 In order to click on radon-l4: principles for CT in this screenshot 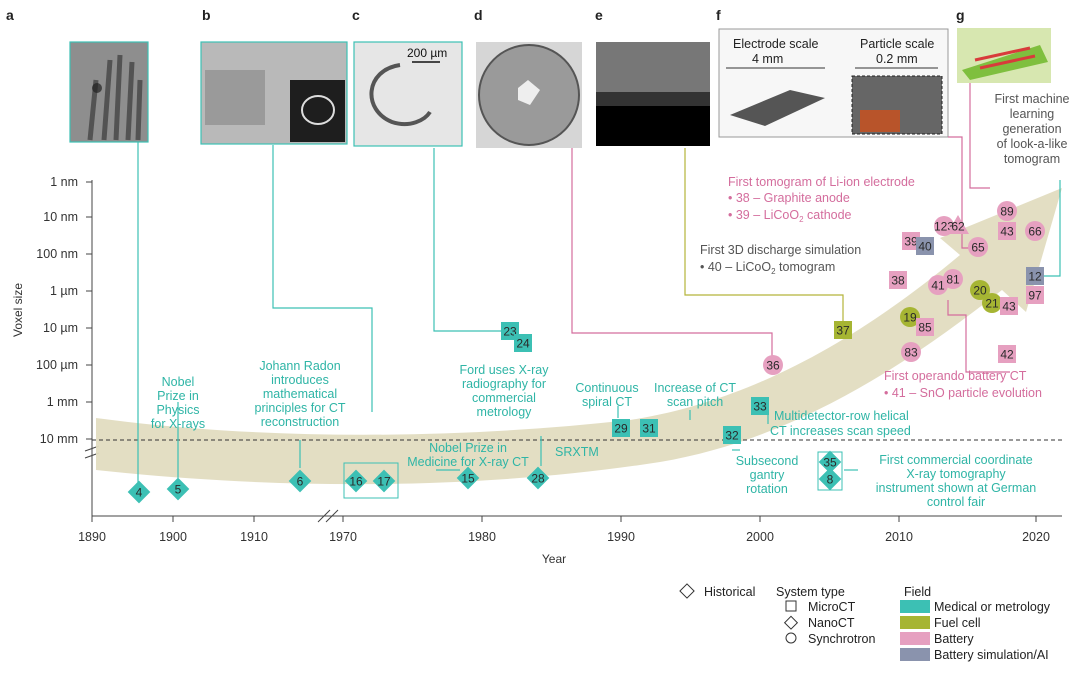, I will do `click(300, 408)`.